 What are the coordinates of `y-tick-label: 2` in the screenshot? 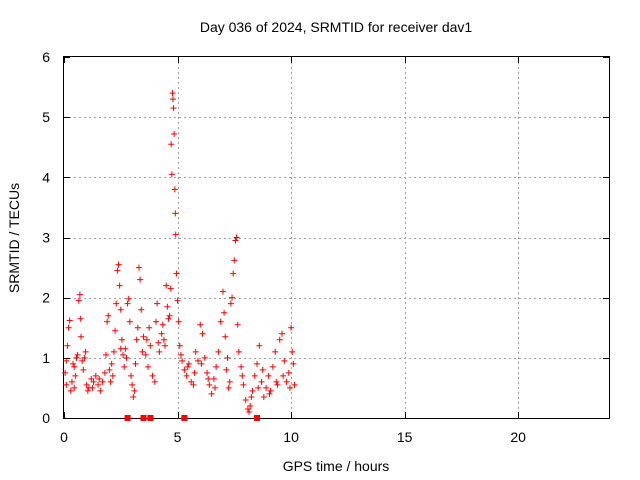 It's located at (46, 298).